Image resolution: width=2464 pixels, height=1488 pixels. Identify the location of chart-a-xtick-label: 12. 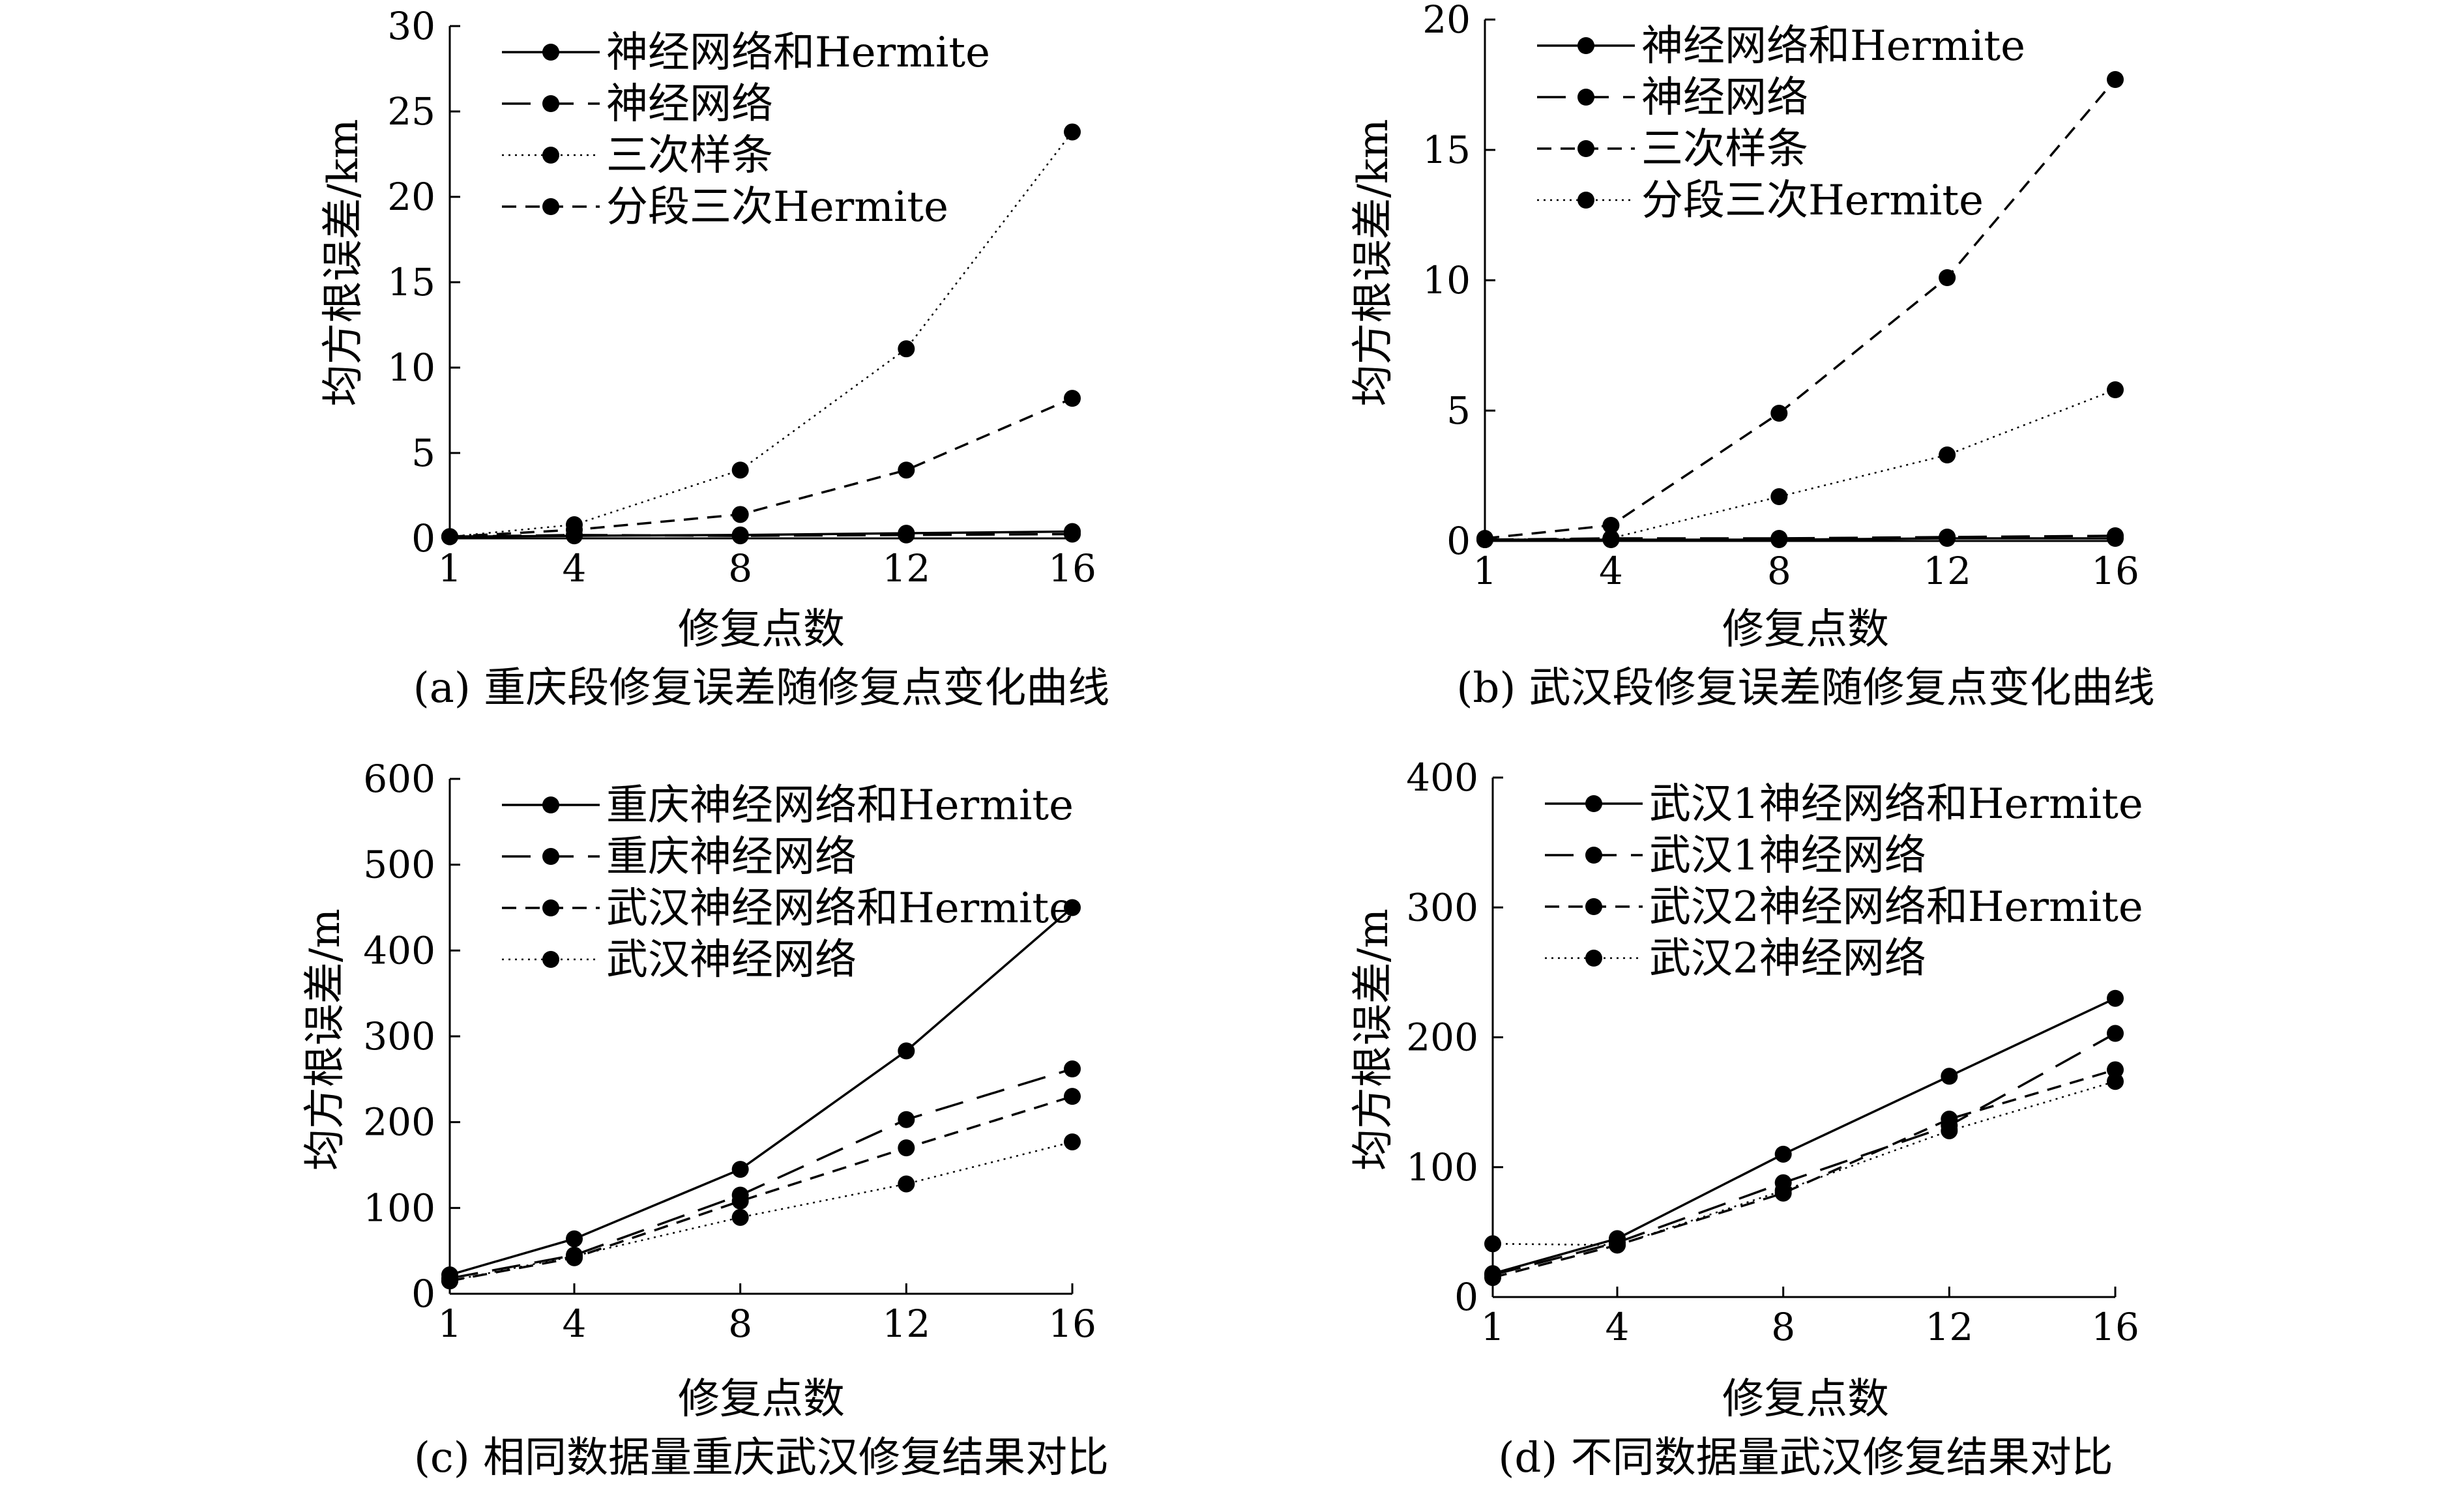
(906, 568).